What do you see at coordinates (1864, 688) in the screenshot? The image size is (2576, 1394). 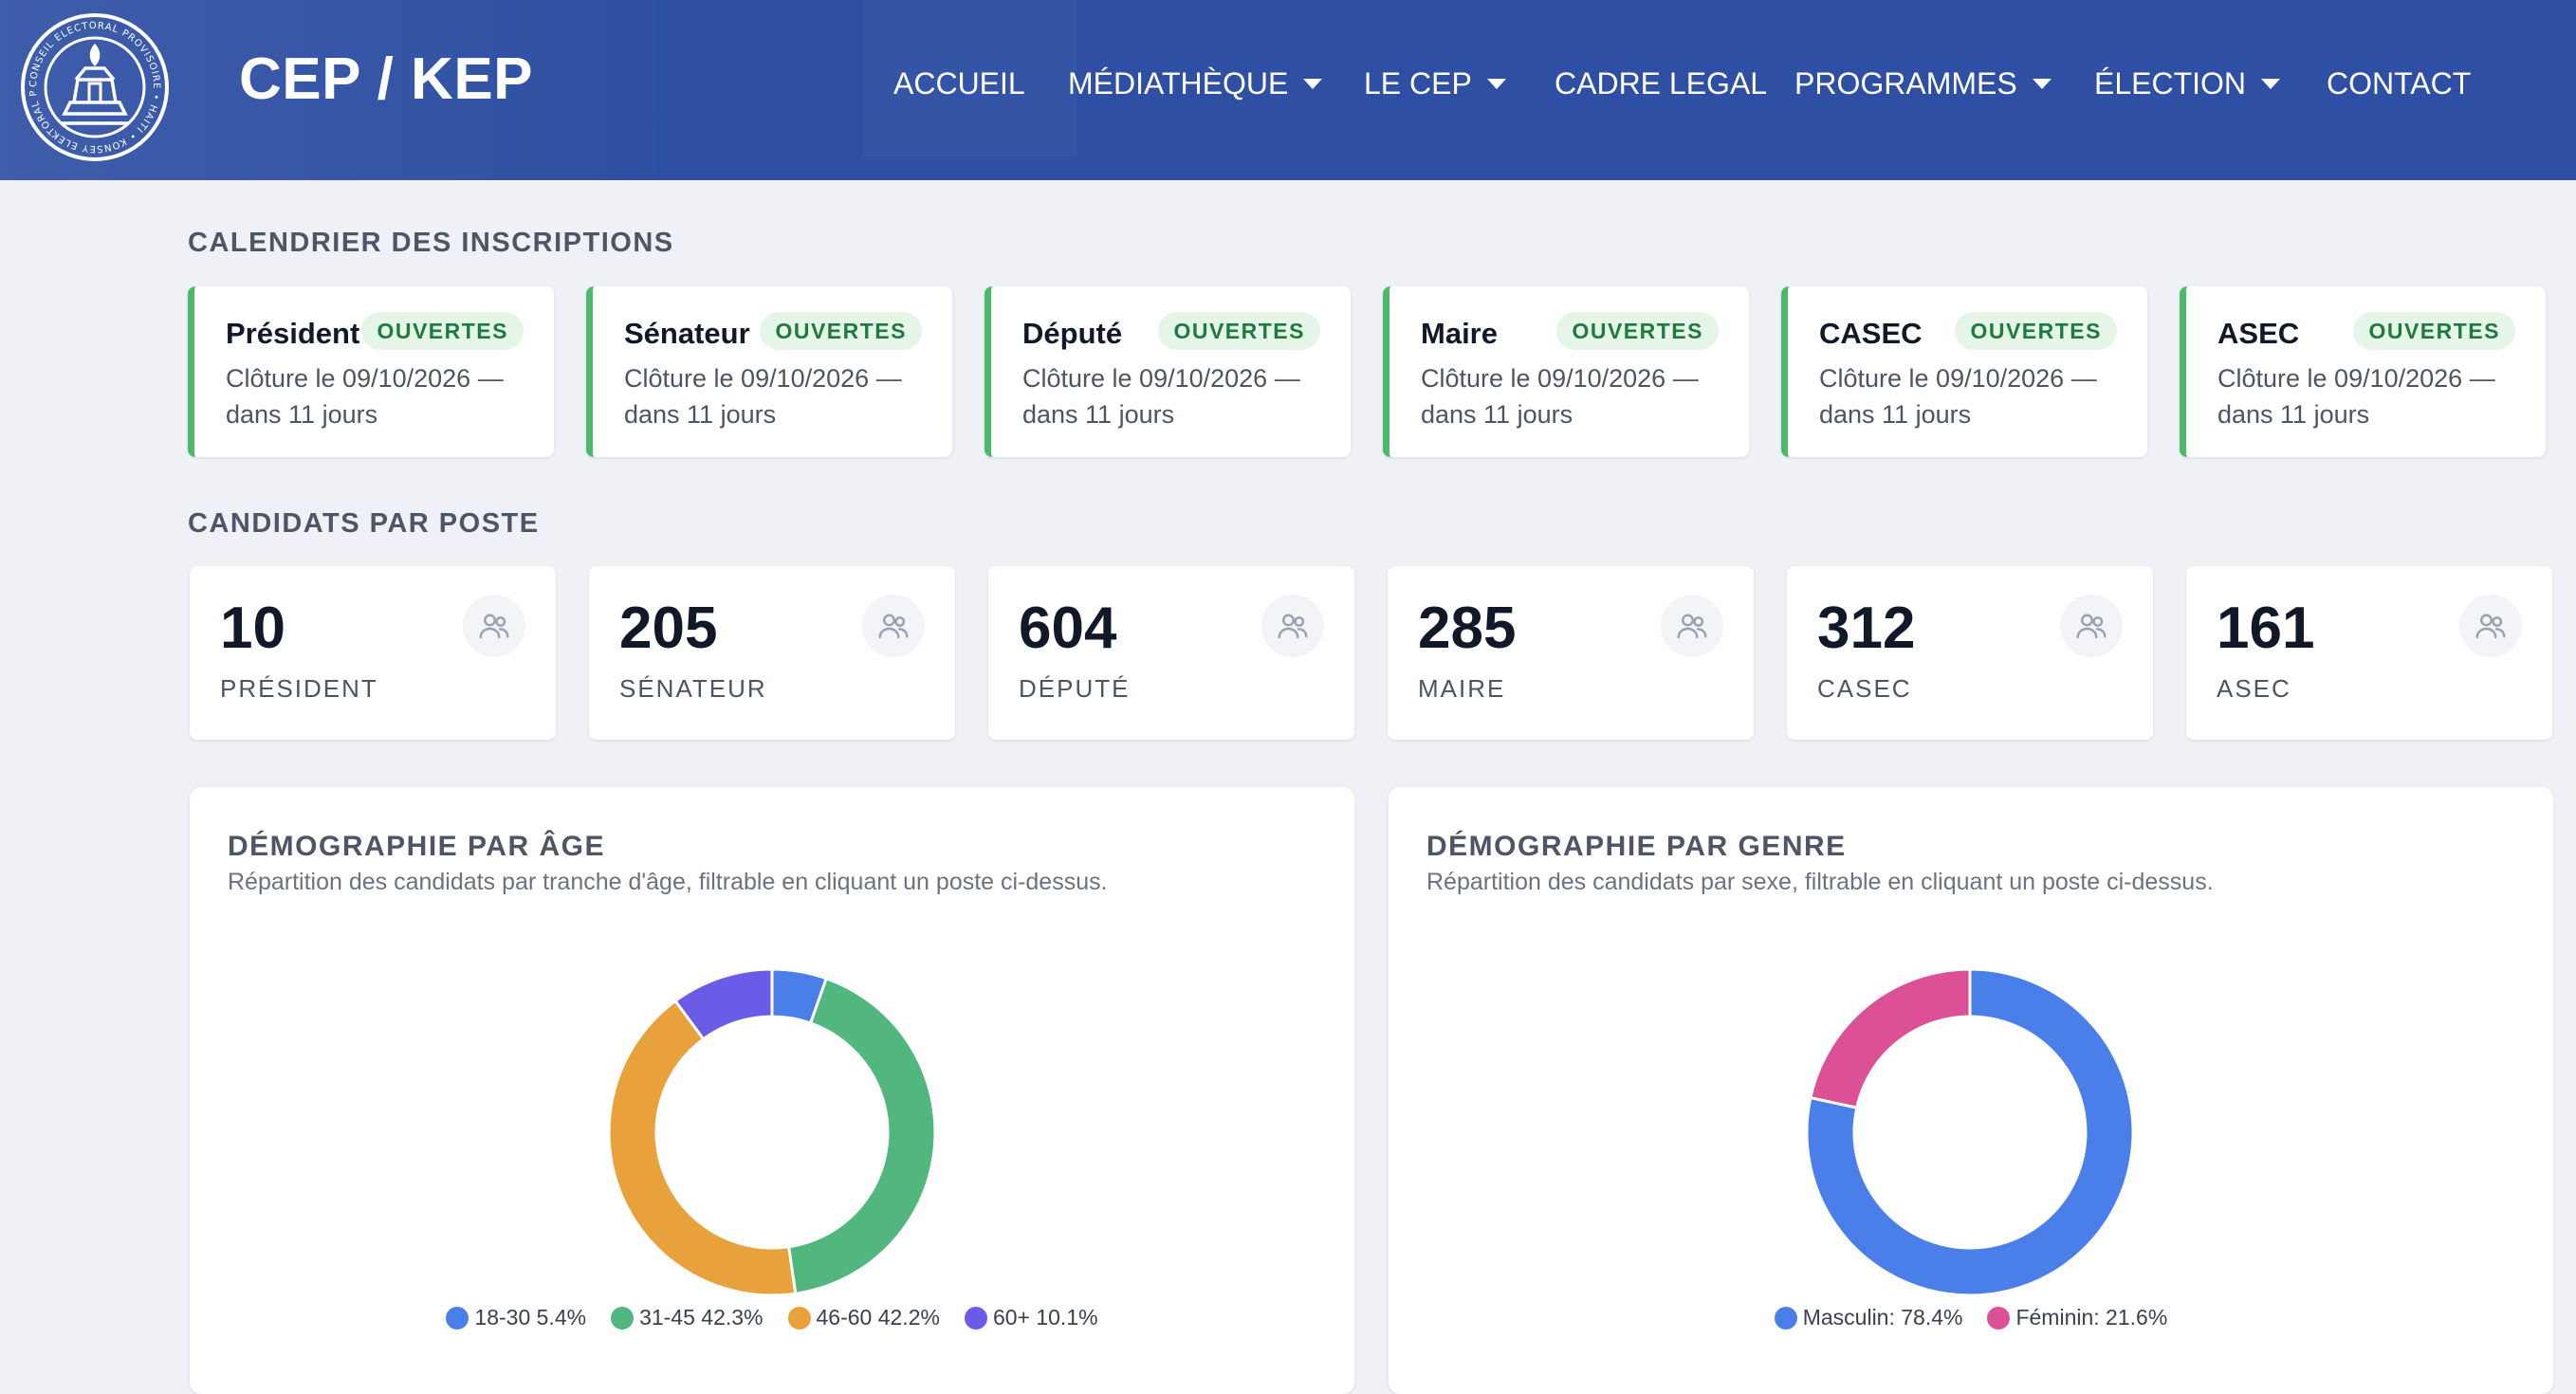 I see `candidate-post-label: CASEC` at bounding box center [1864, 688].